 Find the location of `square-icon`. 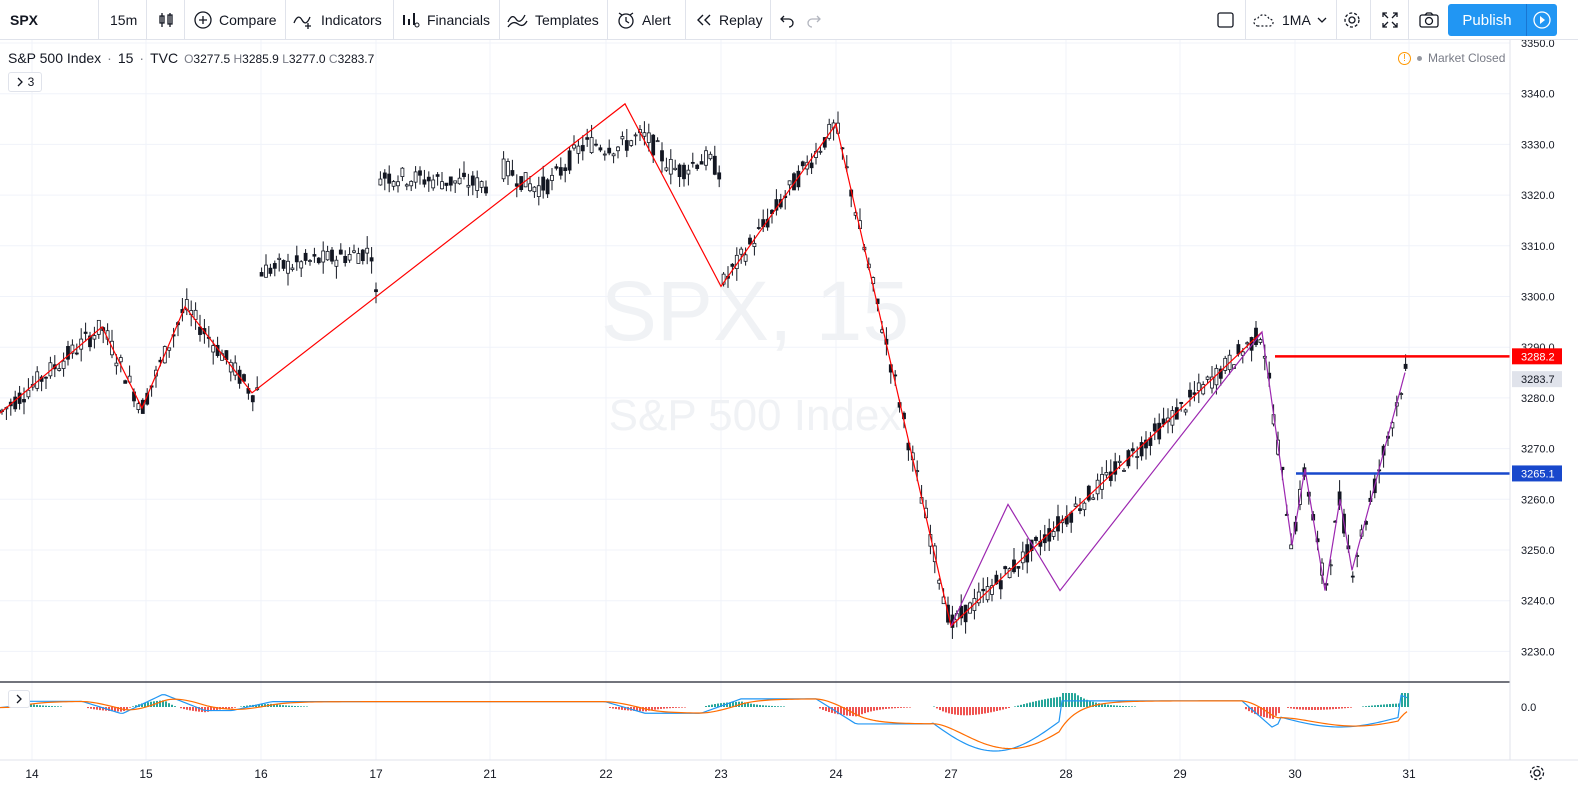

square-icon is located at coordinates (1225, 20).